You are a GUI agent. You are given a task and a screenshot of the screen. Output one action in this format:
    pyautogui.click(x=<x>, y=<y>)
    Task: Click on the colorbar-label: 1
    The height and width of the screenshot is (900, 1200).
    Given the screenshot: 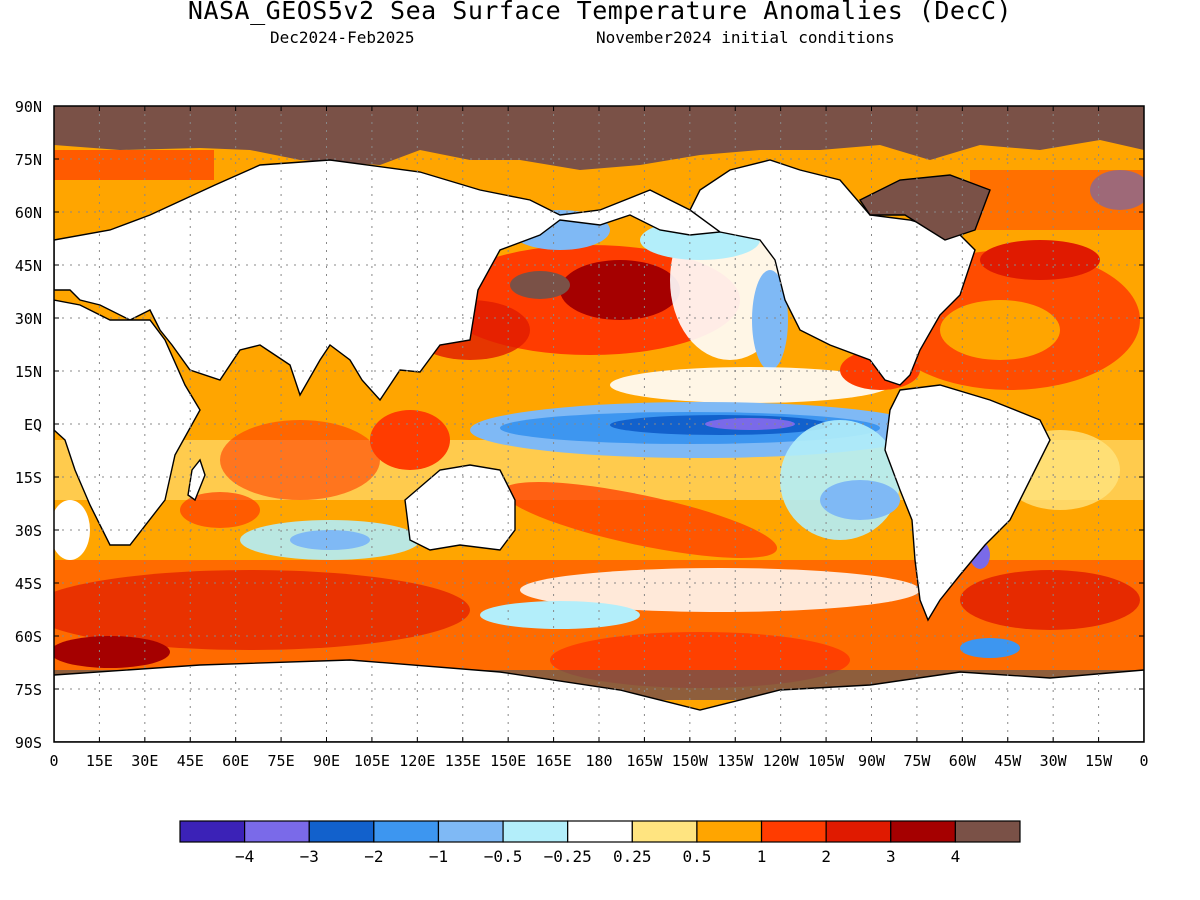 What is the action you would take?
    pyautogui.click(x=762, y=856)
    